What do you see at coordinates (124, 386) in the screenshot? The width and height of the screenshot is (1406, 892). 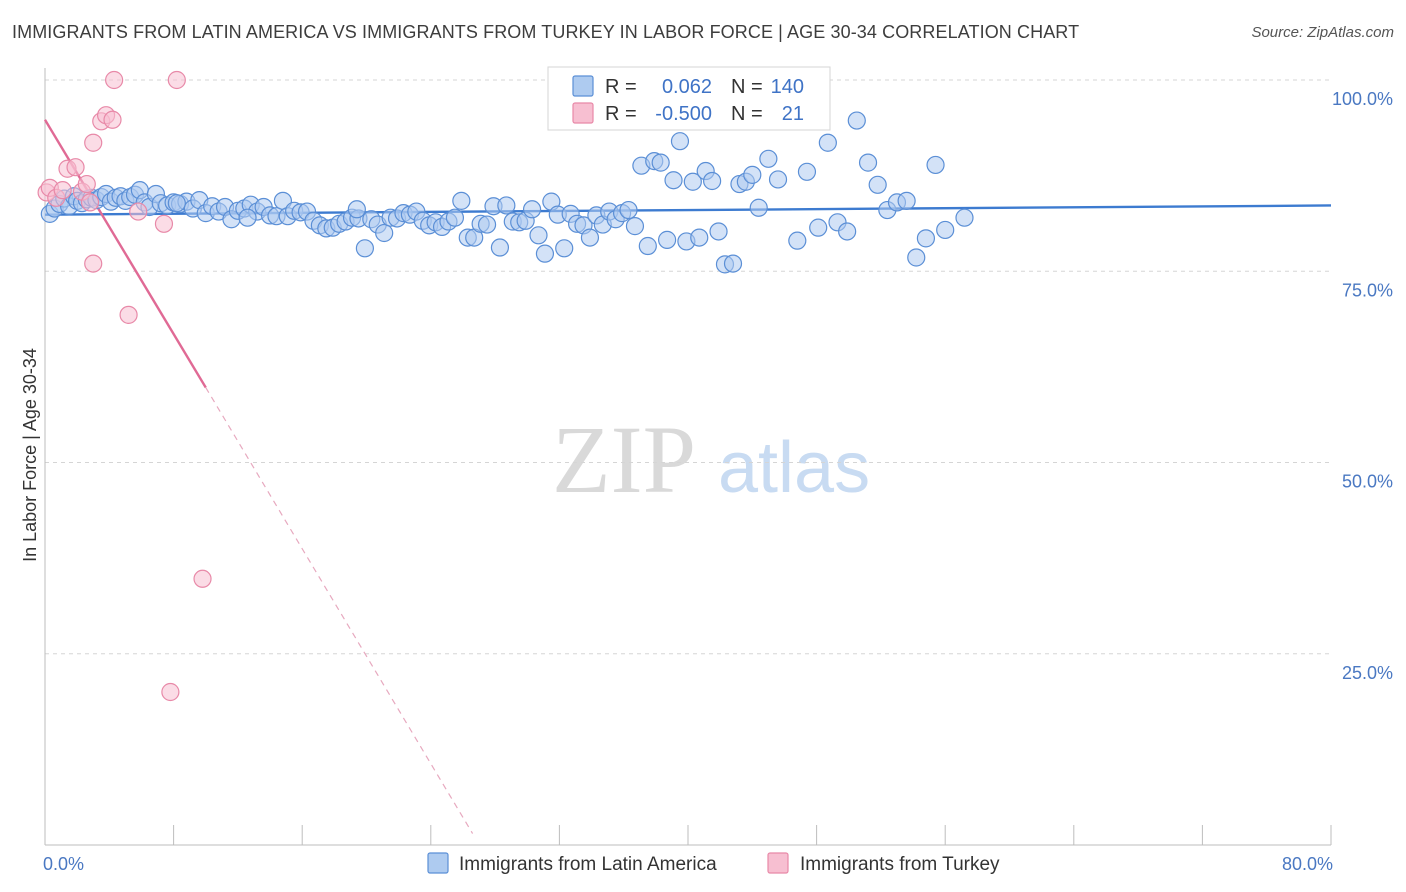 I see `series-turkey` at bounding box center [124, 386].